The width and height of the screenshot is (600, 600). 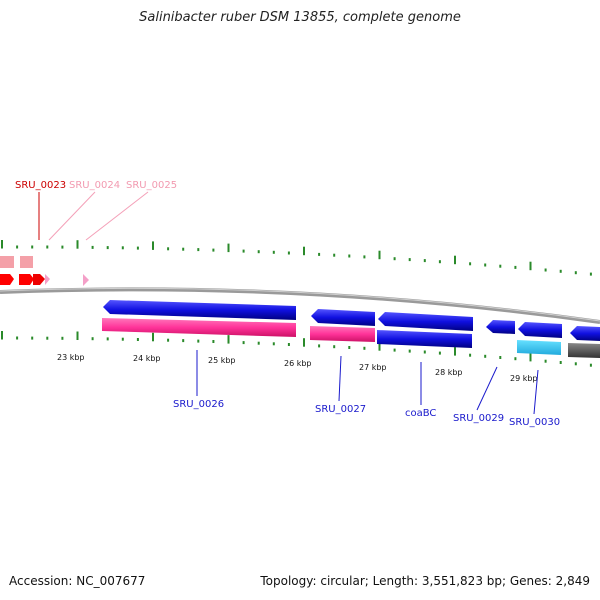 I want to click on gene-label-sru0024: SRU_0024, so click(x=94, y=185).